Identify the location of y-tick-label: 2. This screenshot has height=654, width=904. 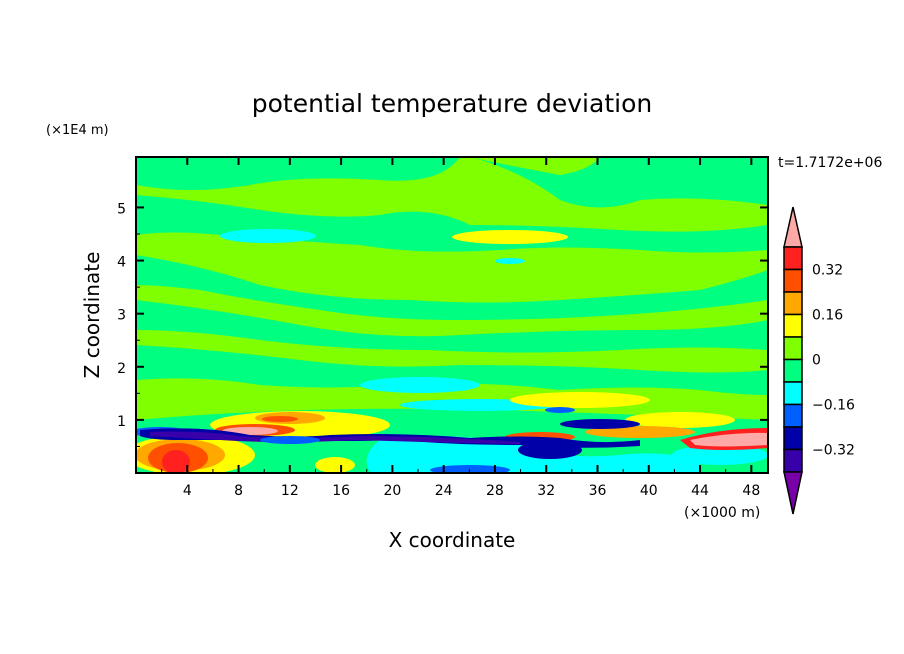
(121, 369).